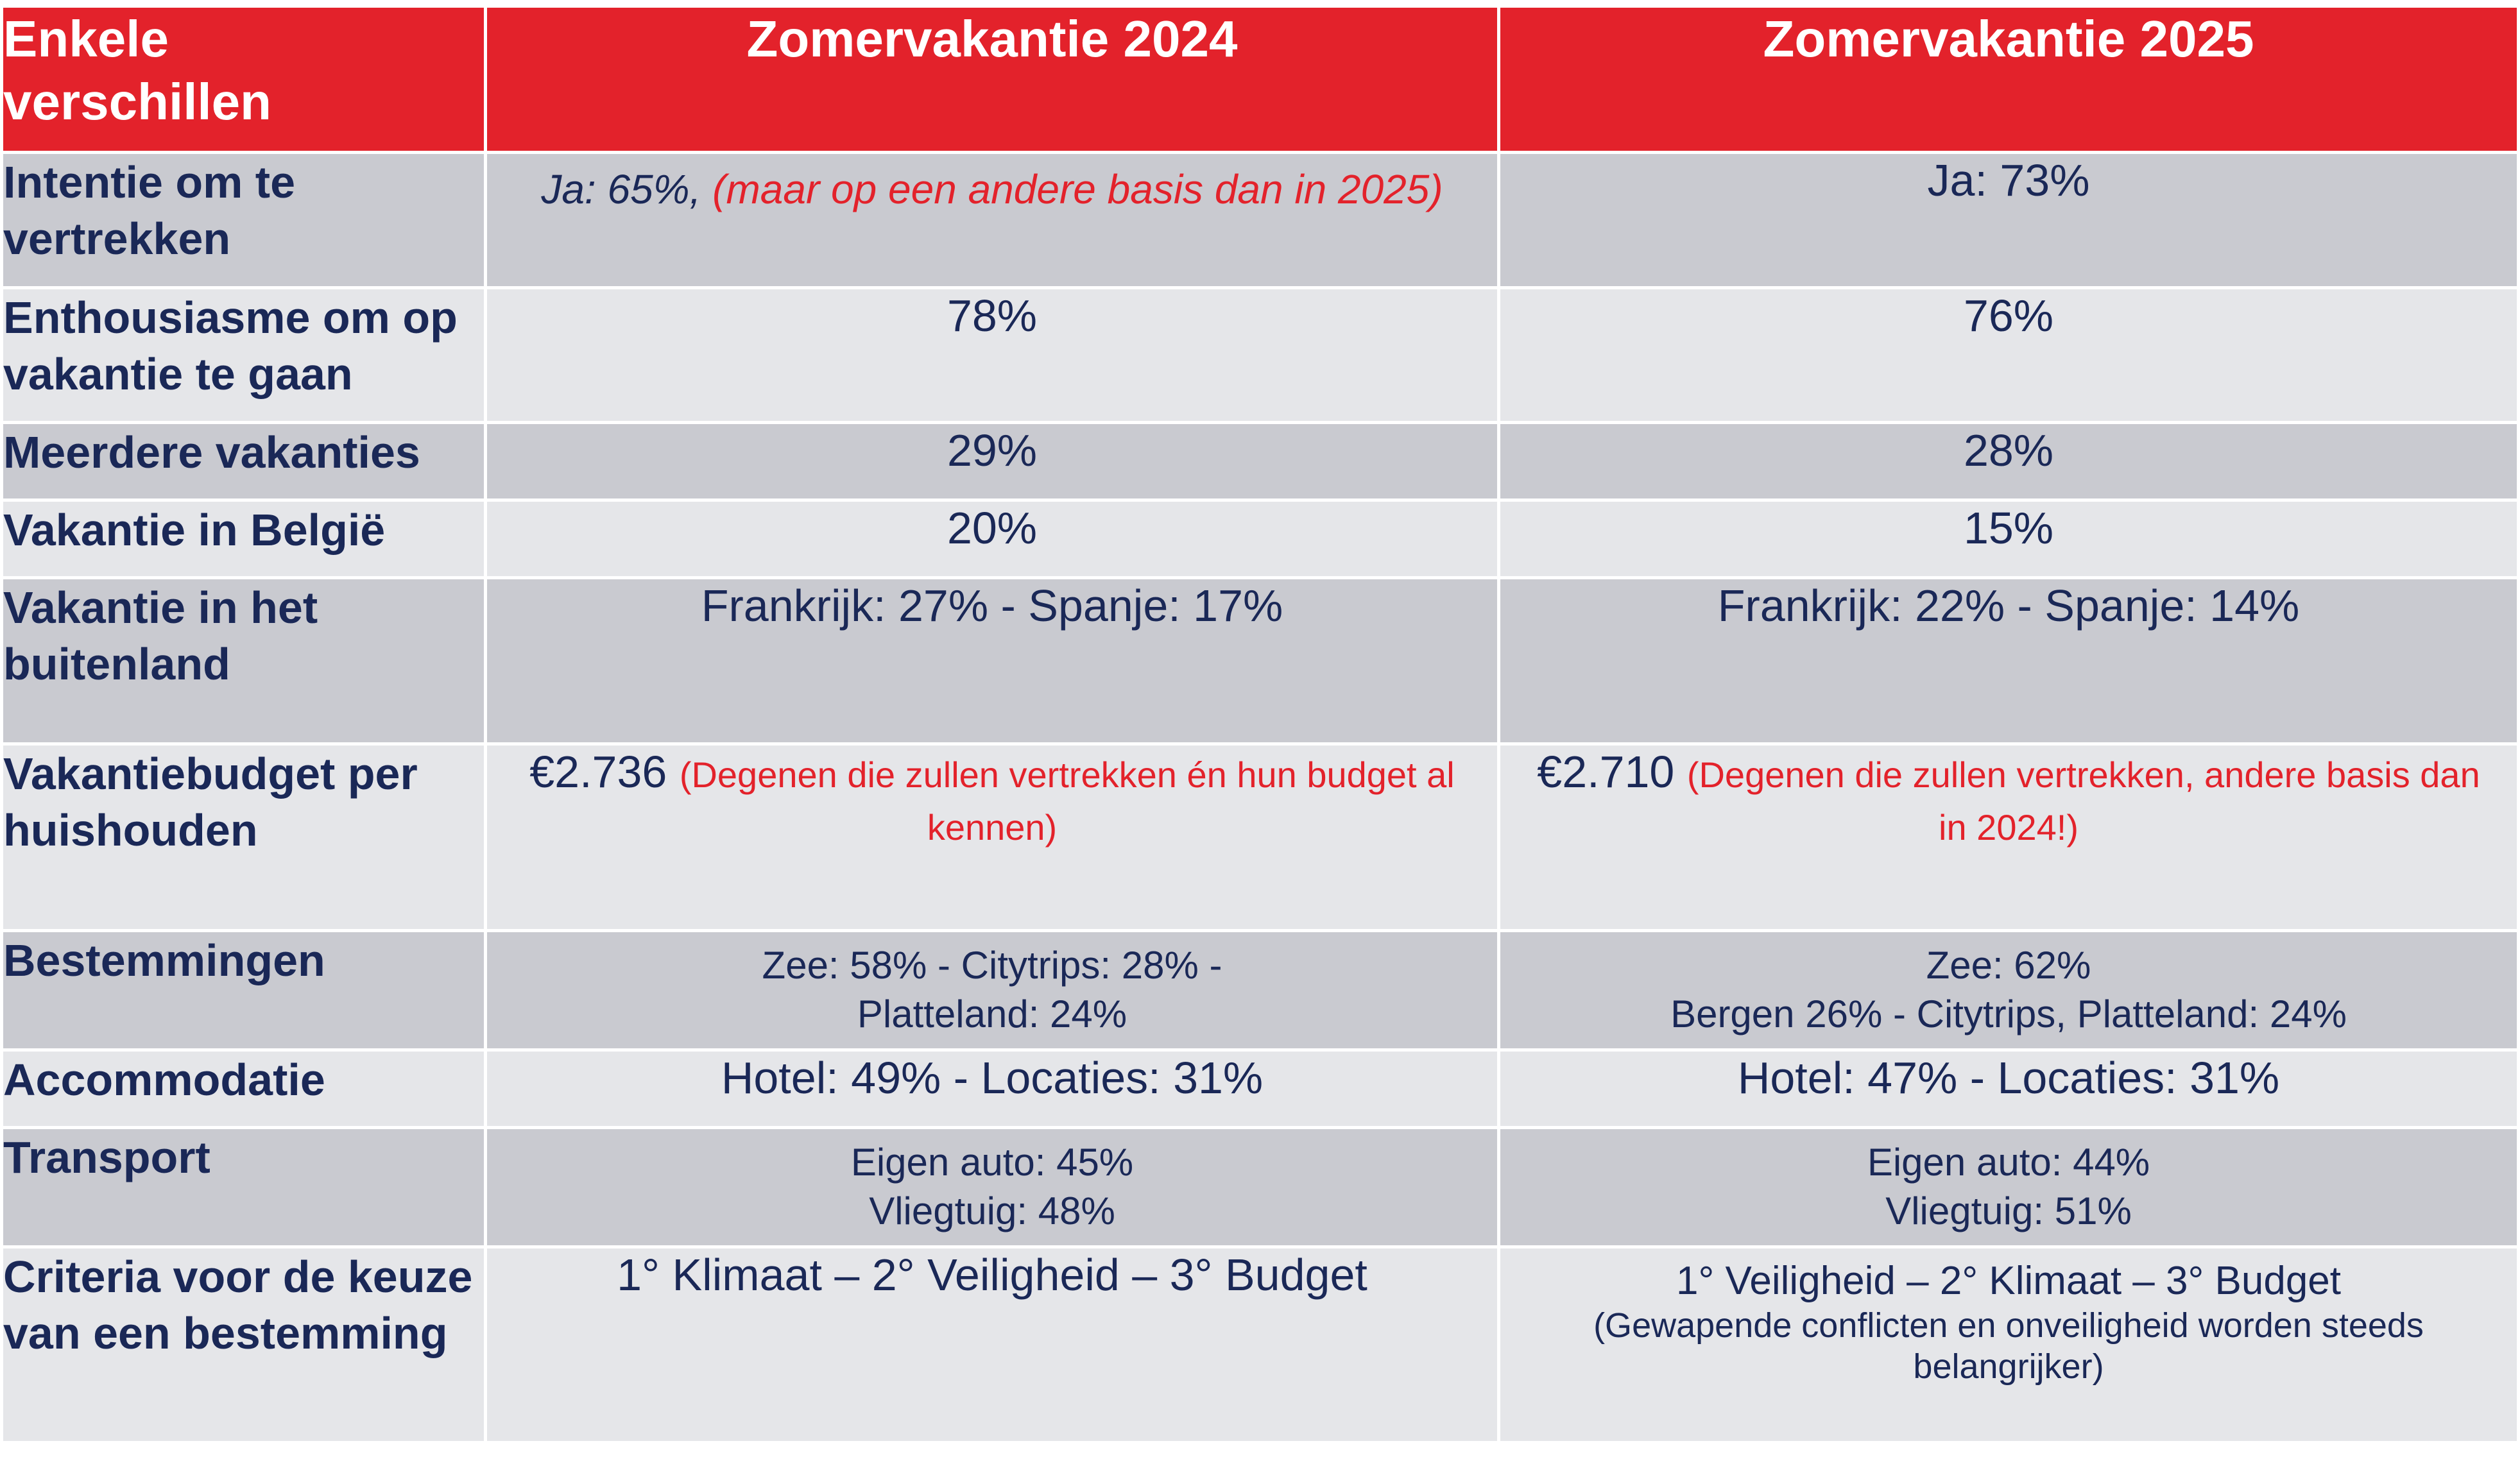 Image resolution: width=2520 pixels, height=1457 pixels. I want to click on value-2024: Frankrijk: 27% - Spanje: 17%, so click(992, 661).